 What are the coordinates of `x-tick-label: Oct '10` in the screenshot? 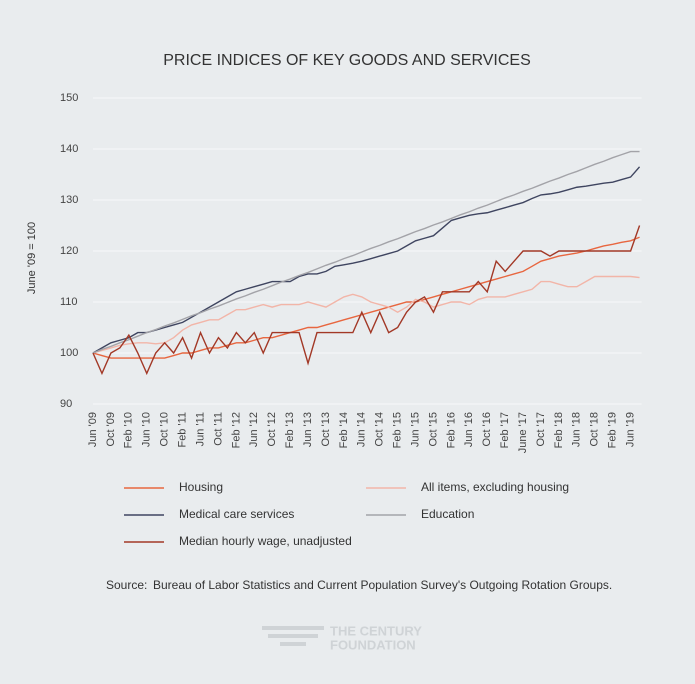 It's located at (165, 429).